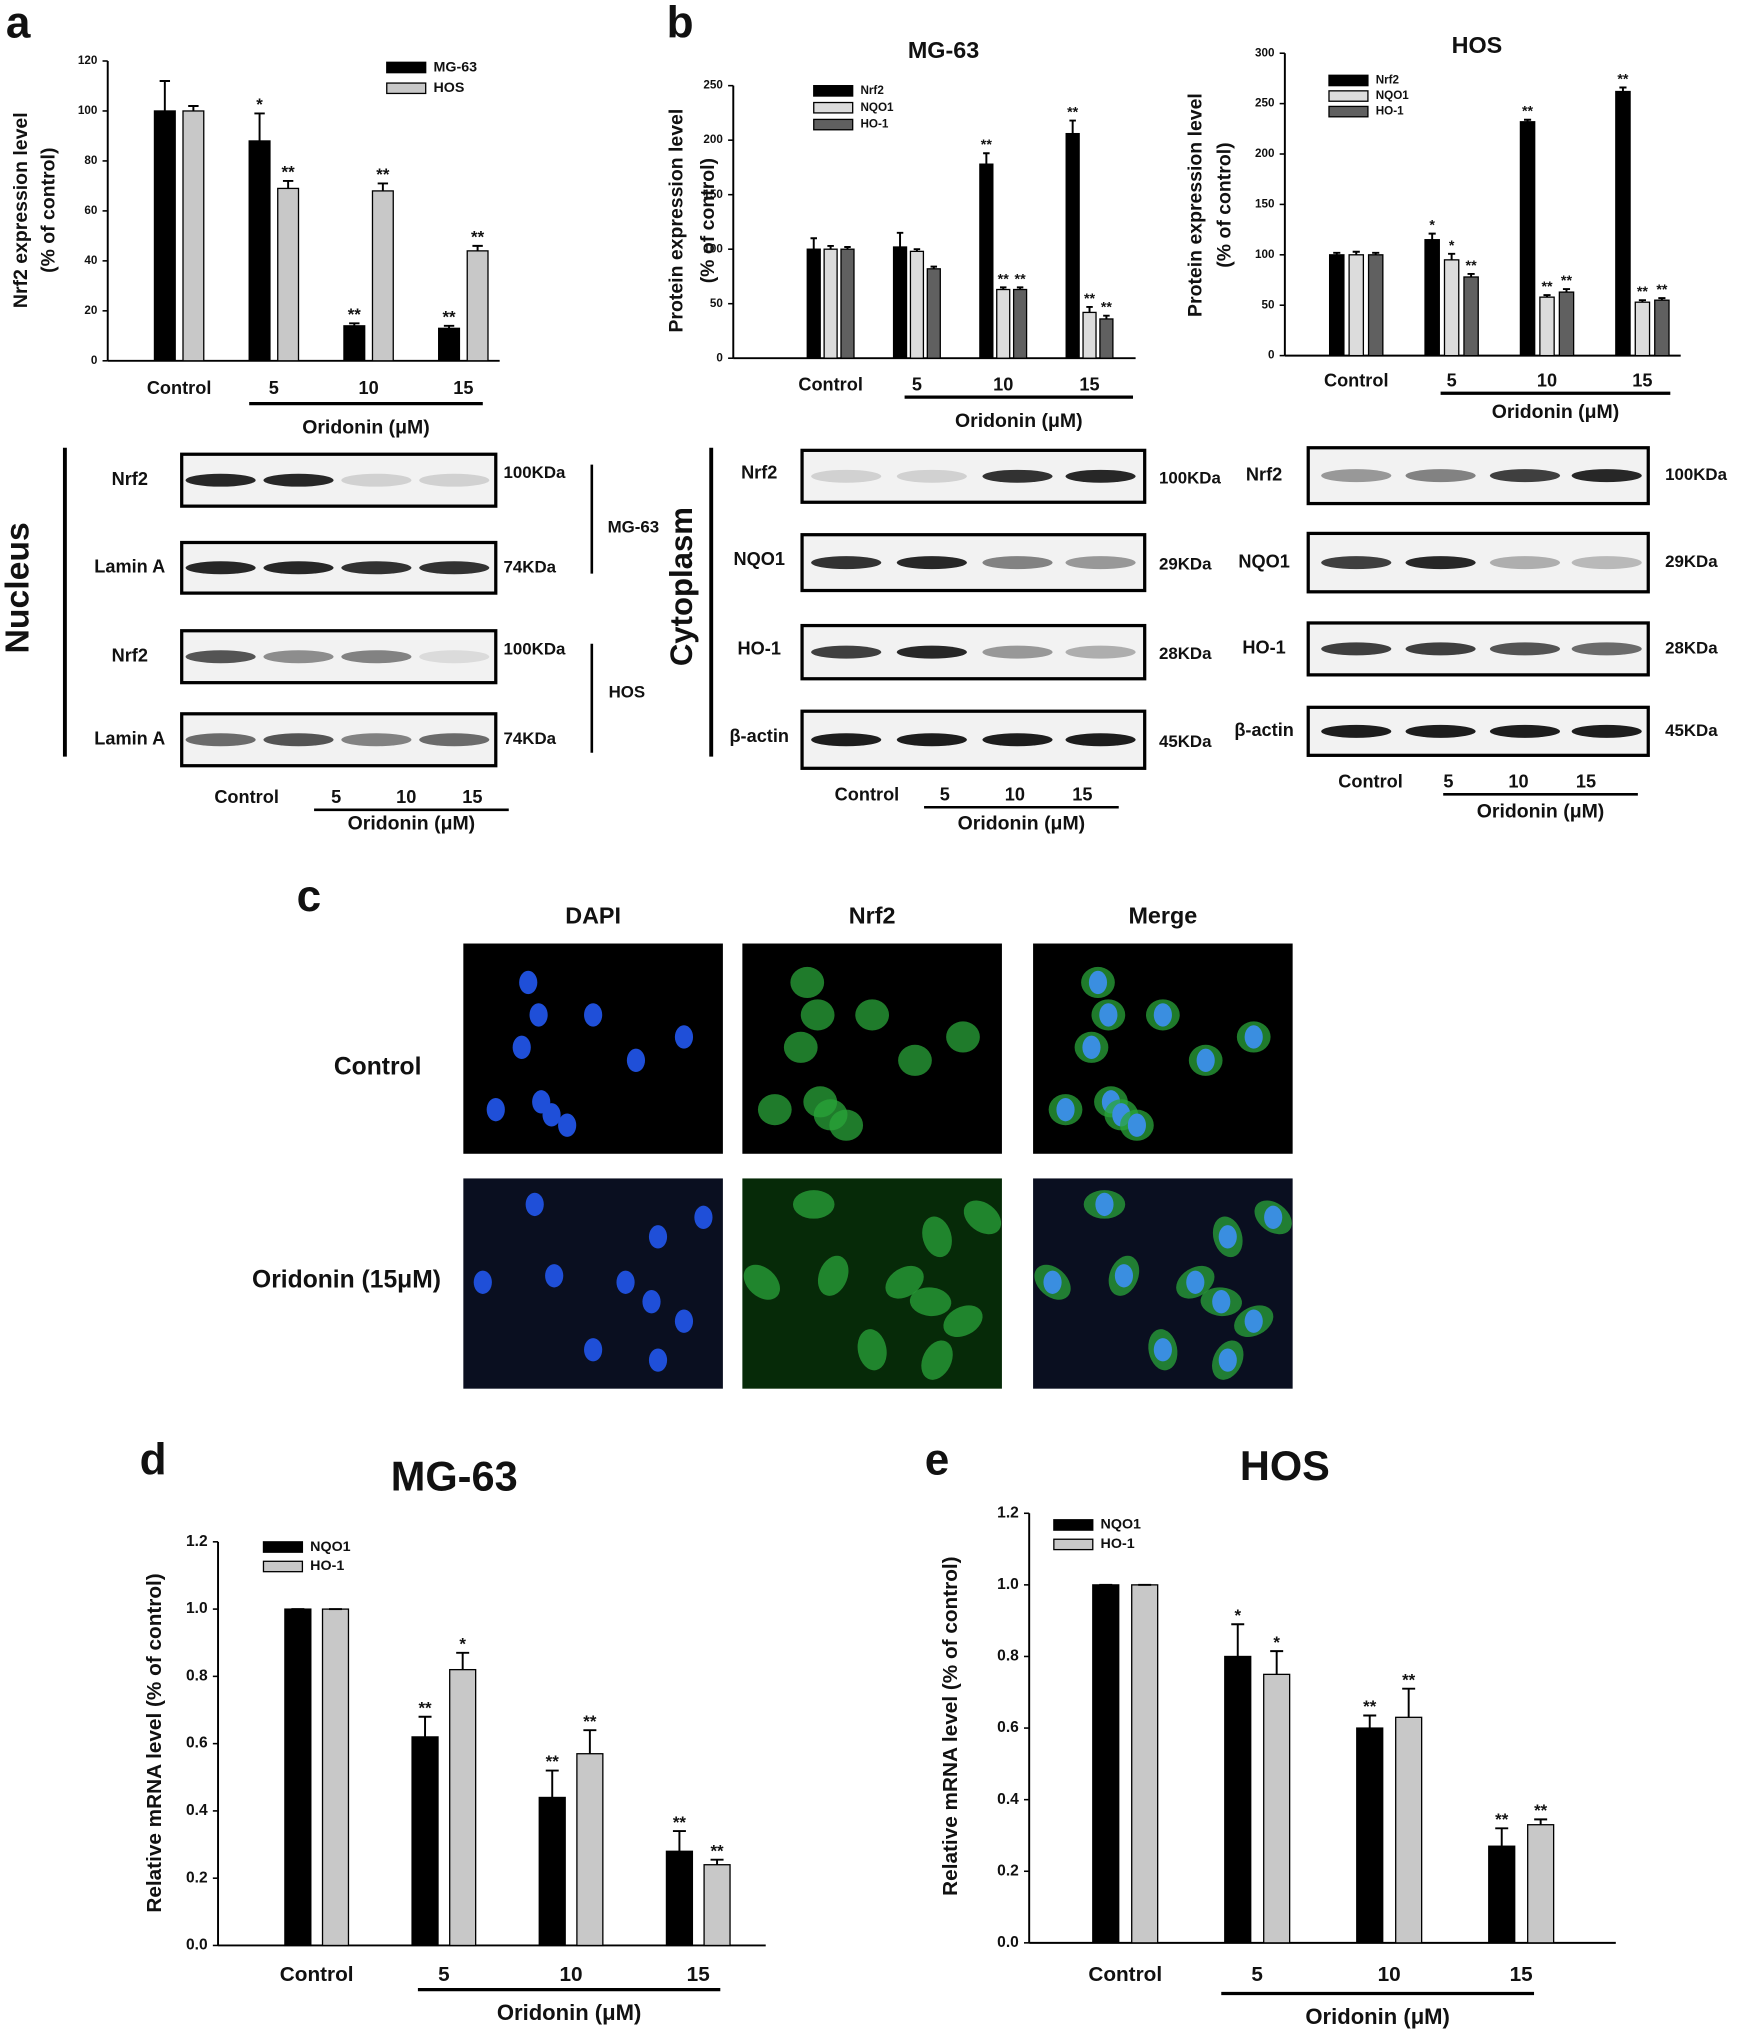  What do you see at coordinates (1432, 226) in the screenshot?
I see `significance-mark: *` at bounding box center [1432, 226].